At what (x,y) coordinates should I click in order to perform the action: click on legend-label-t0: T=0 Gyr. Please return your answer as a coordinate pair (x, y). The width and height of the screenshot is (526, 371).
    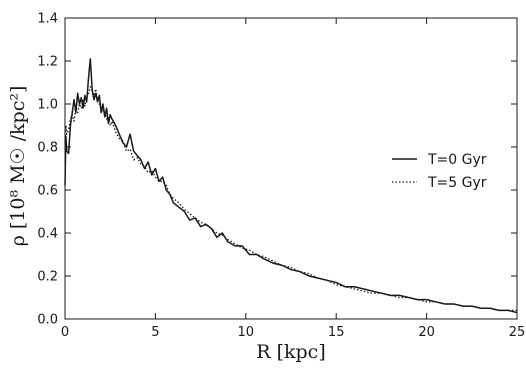
    Looking at the image, I should click on (457, 160).